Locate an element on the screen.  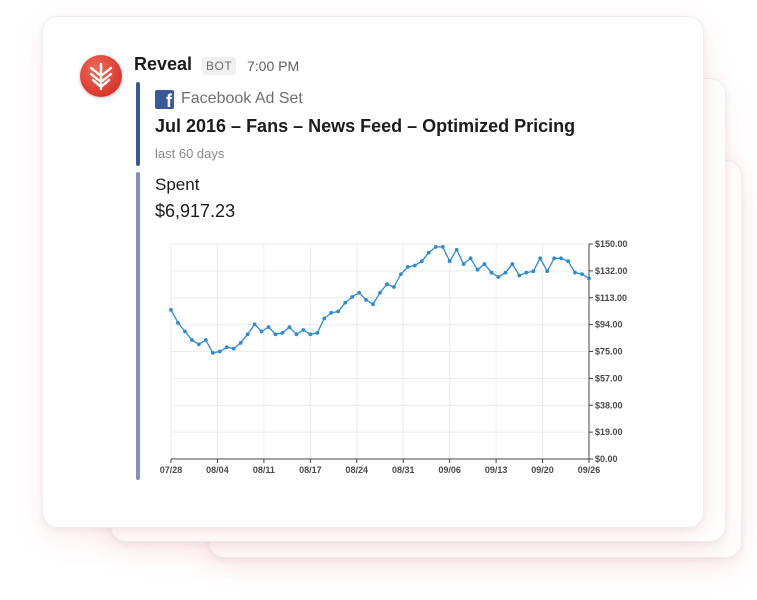
y-tick-label: $75.00 is located at coordinates (609, 352).